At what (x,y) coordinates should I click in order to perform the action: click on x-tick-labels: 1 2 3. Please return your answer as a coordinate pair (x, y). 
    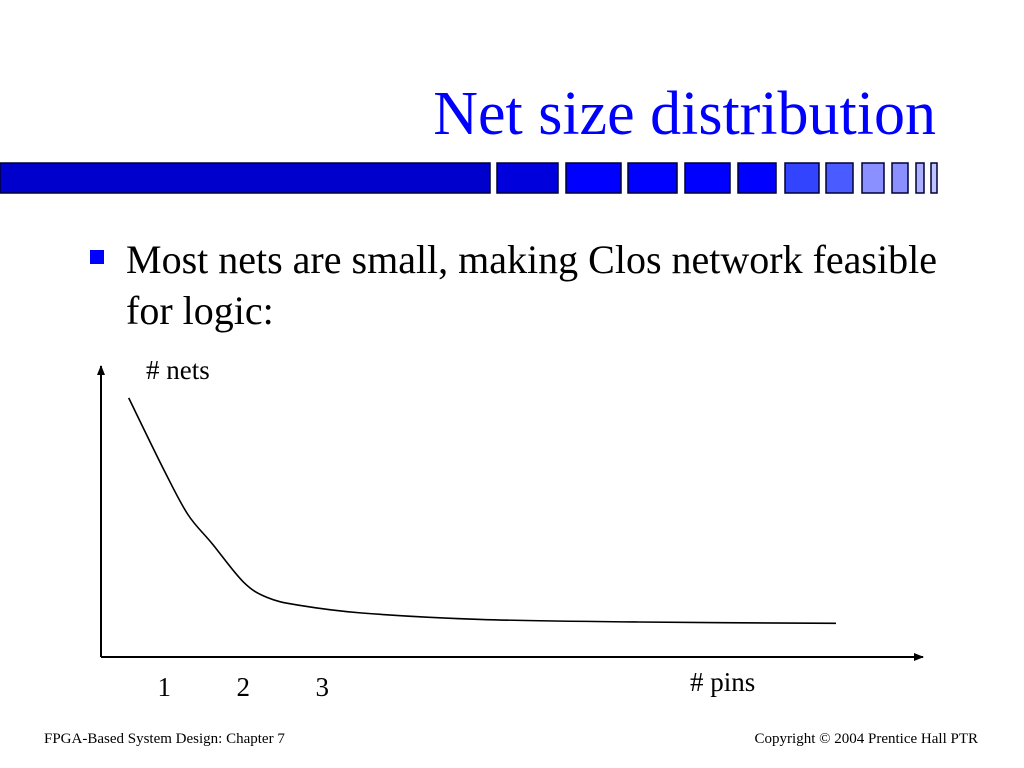
    Looking at the image, I should click on (243, 687).